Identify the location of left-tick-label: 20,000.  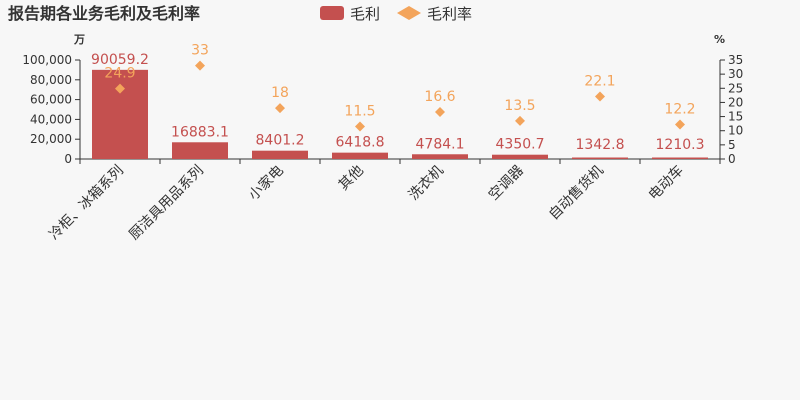
(51, 139).